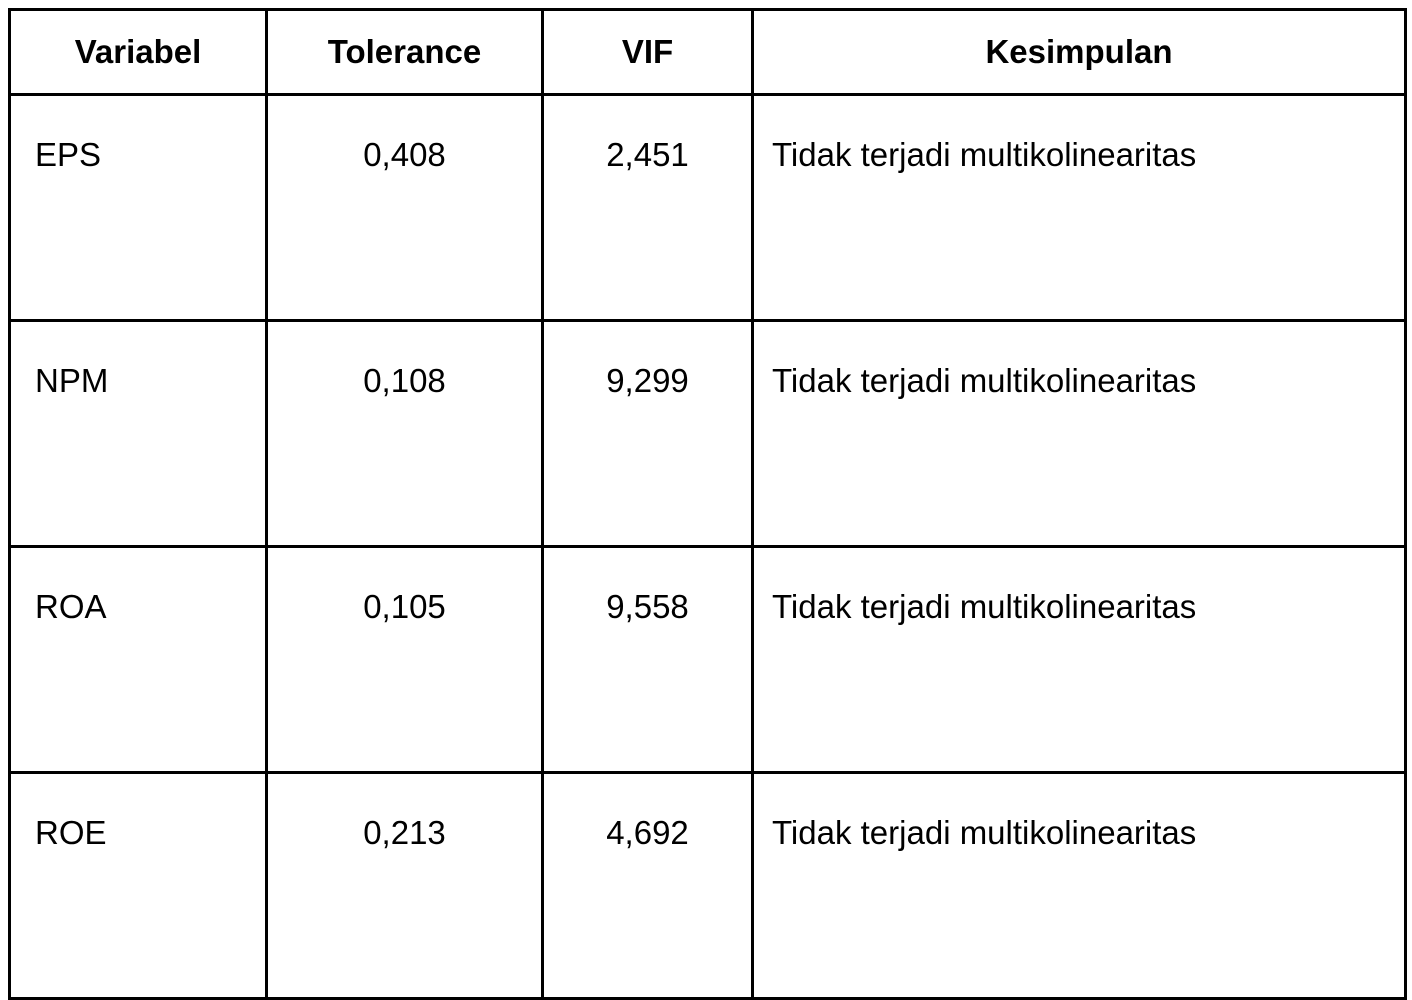 This screenshot has width=1412, height=1000. What do you see at coordinates (138, 885) in the screenshot?
I see `cell-variabel: ROE` at bounding box center [138, 885].